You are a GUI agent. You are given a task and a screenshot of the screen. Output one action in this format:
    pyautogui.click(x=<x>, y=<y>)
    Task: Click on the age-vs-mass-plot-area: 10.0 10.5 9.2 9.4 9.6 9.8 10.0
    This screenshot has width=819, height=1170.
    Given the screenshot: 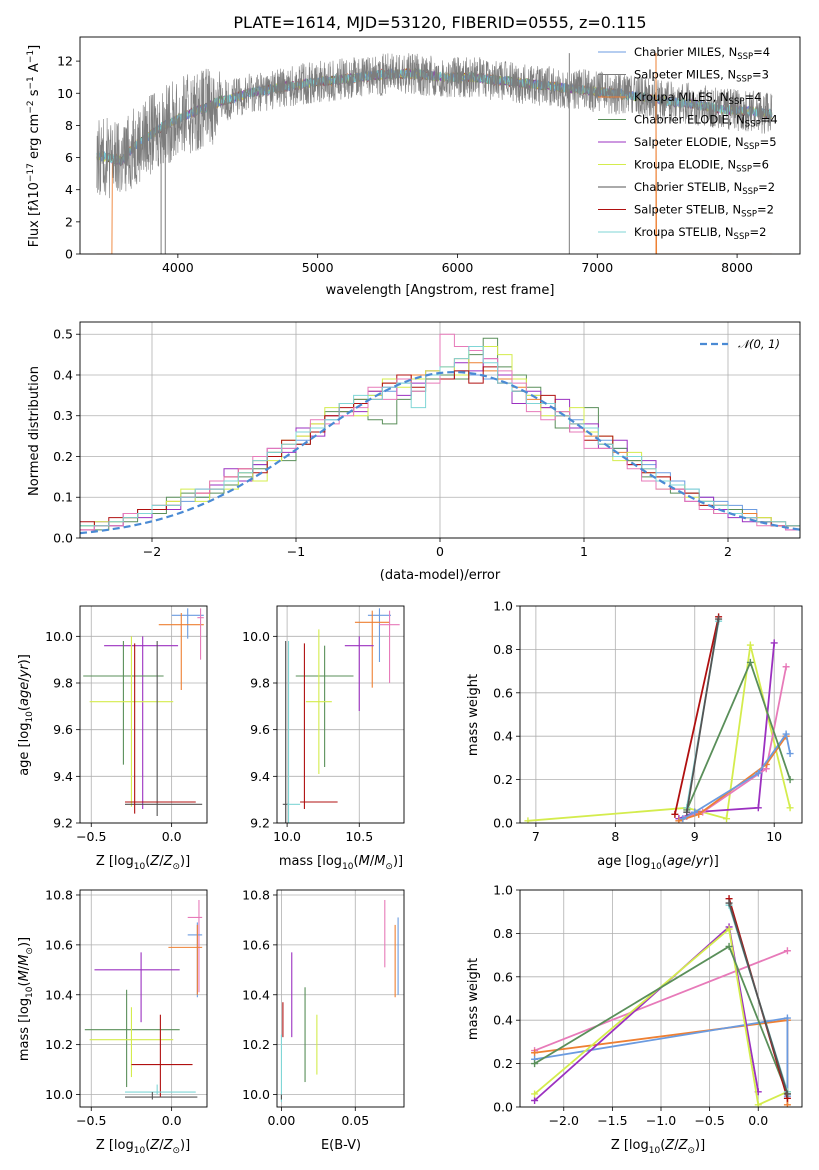 What is the action you would take?
    pyautogui.click(x=323, y=724)
    